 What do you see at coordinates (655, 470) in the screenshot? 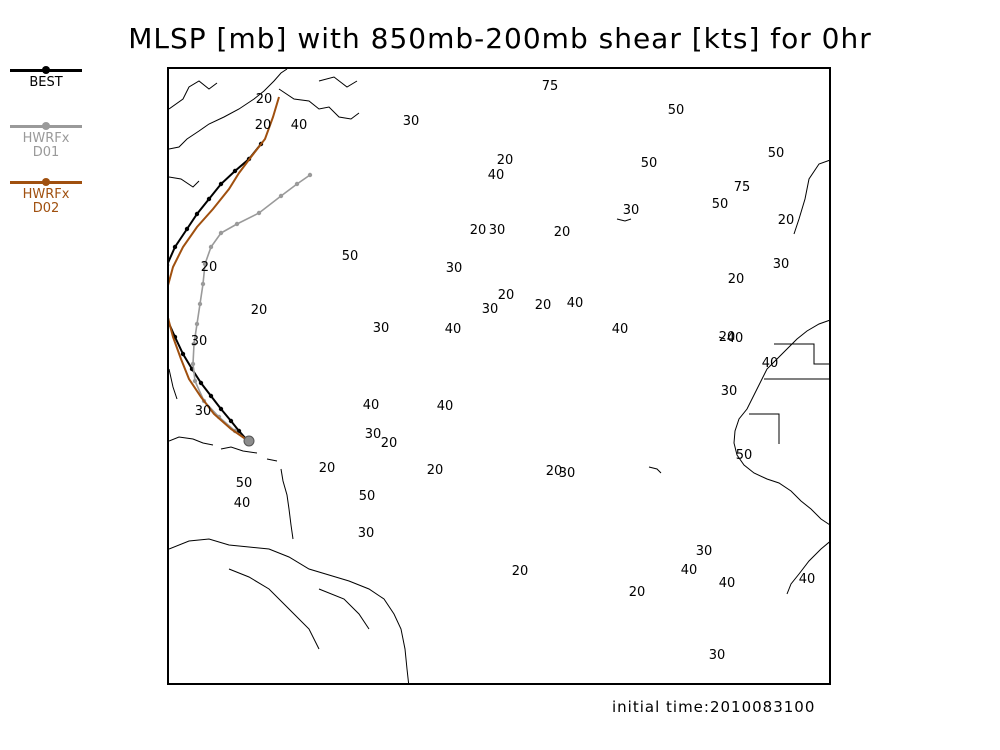
I see `island-cape-verde` at bounding box center [655, 470].